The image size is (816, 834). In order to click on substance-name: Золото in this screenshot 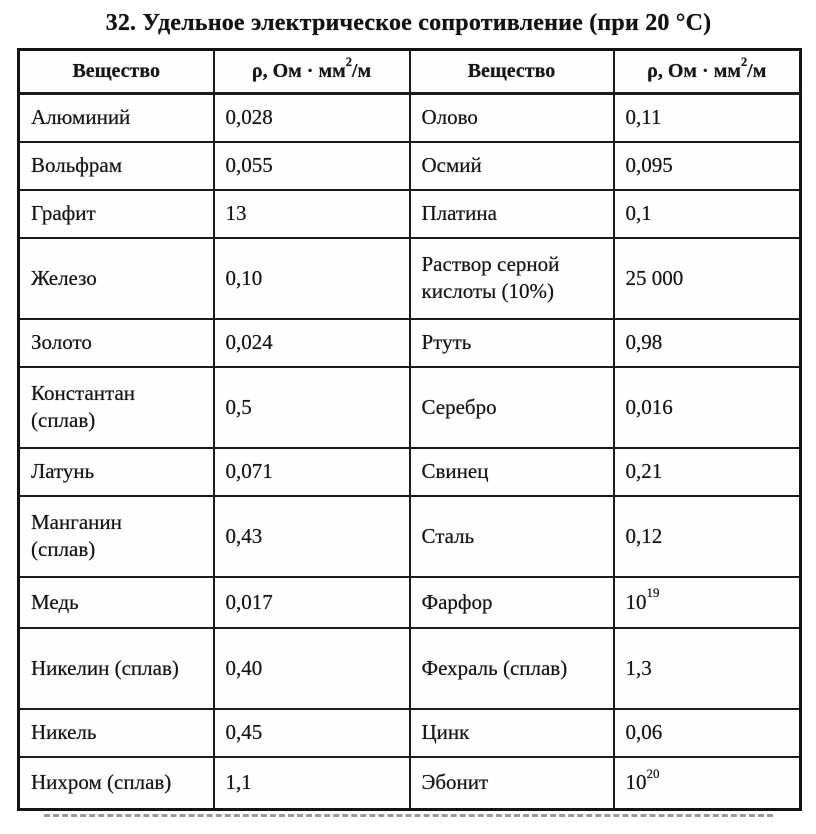, I will do `click(116, 342)`.